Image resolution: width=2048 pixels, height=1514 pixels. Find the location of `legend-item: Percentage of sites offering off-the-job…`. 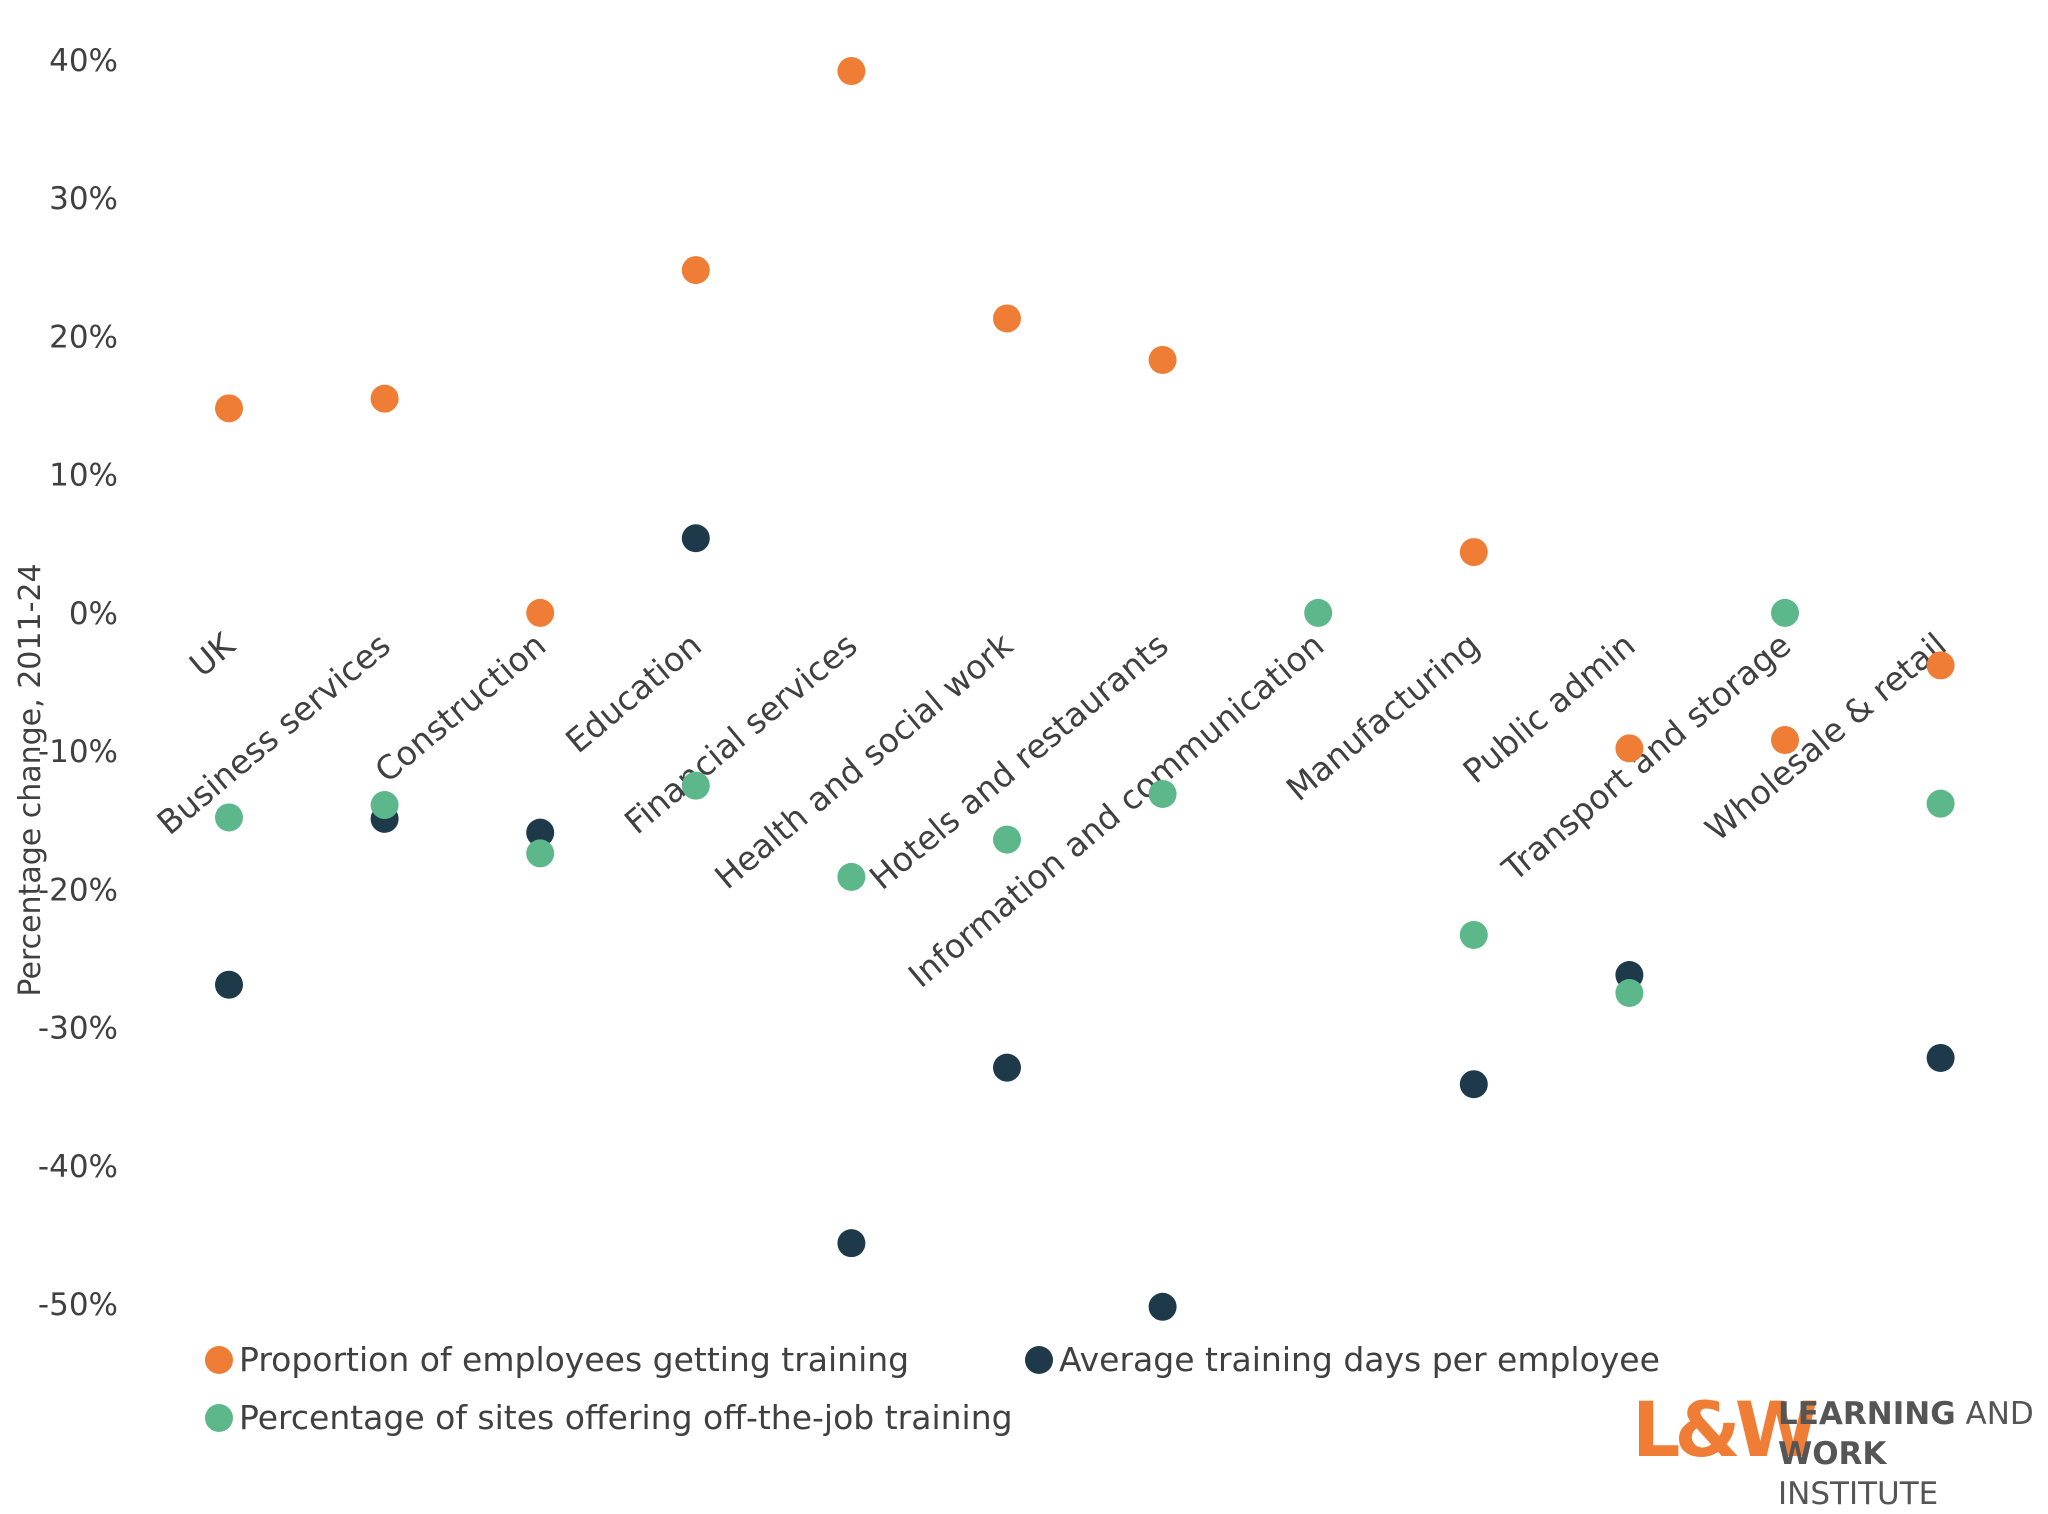

legend-item: Percentage of sites offering off-the-job… is located at coordinates (609, 1417).